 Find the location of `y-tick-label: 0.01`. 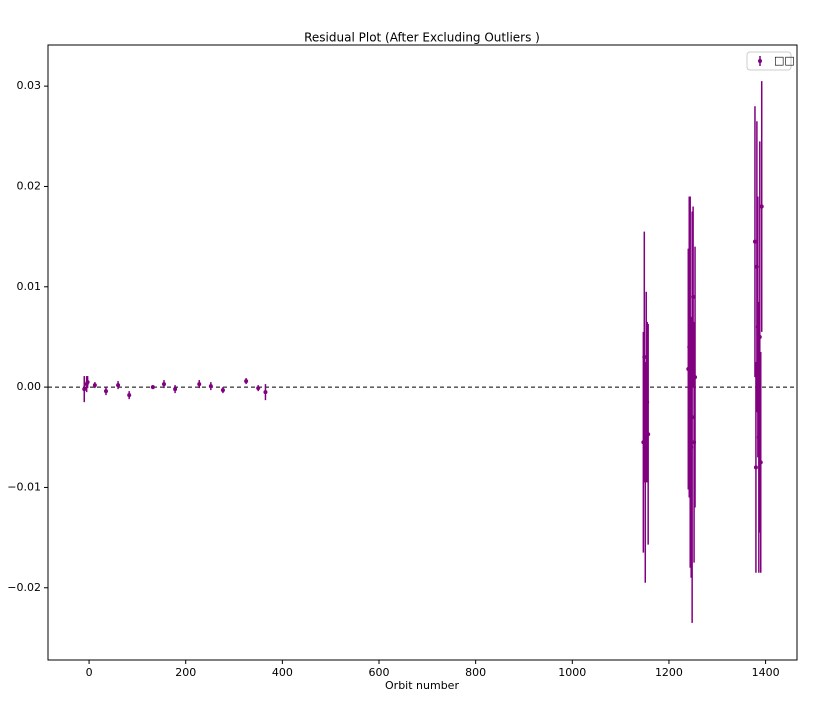

y-tick-label: 0.01 is located at coordinates (29, 286).